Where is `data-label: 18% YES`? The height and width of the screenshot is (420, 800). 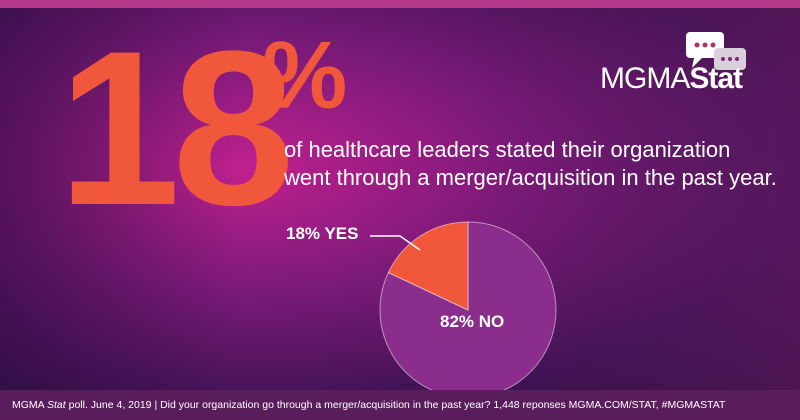
data-label: 18% YES is located at coordinates (322, 233).